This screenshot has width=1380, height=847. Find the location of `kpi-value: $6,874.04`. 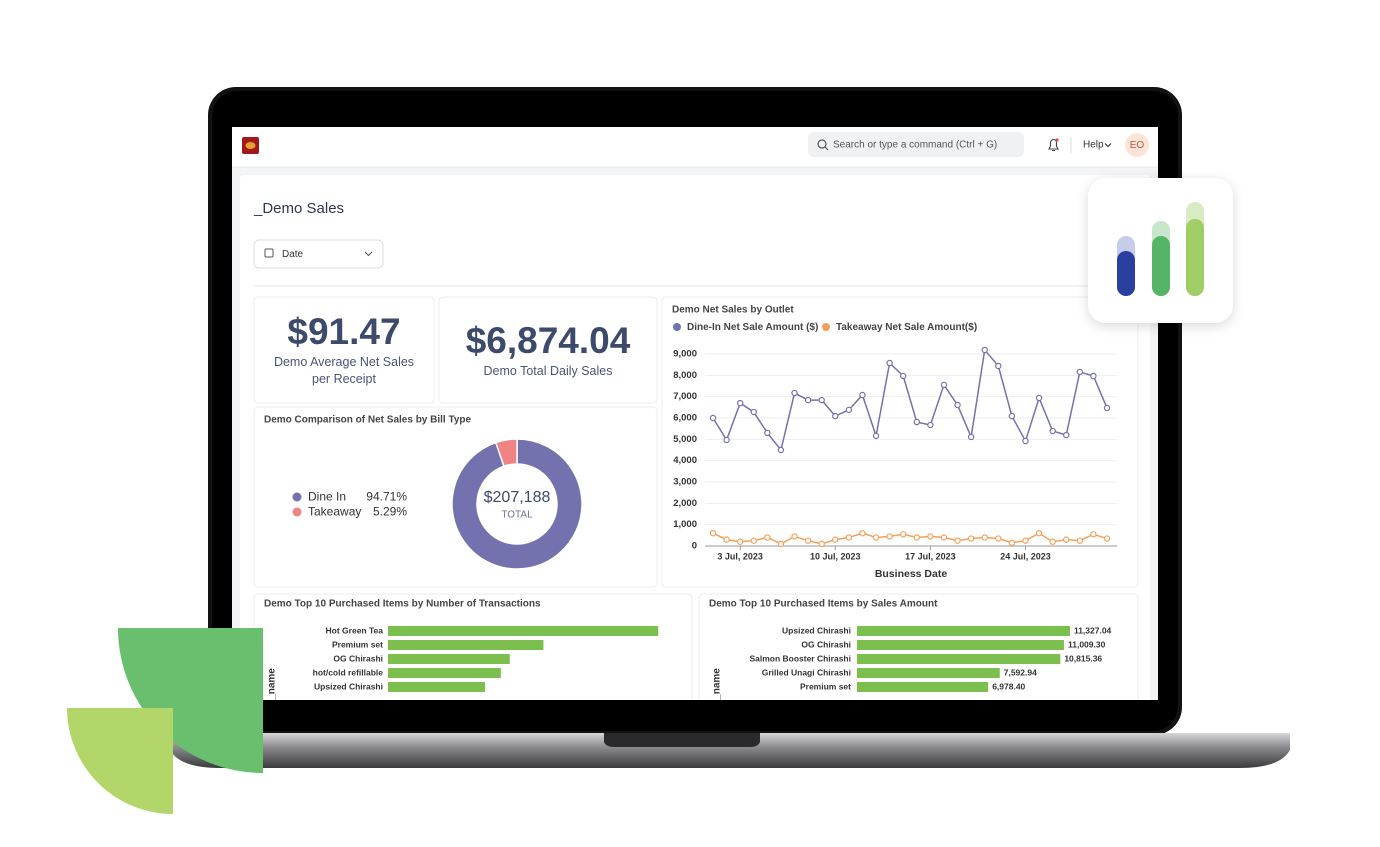

kpi-value: $6,874.04 is located at coordinates (548, 340).